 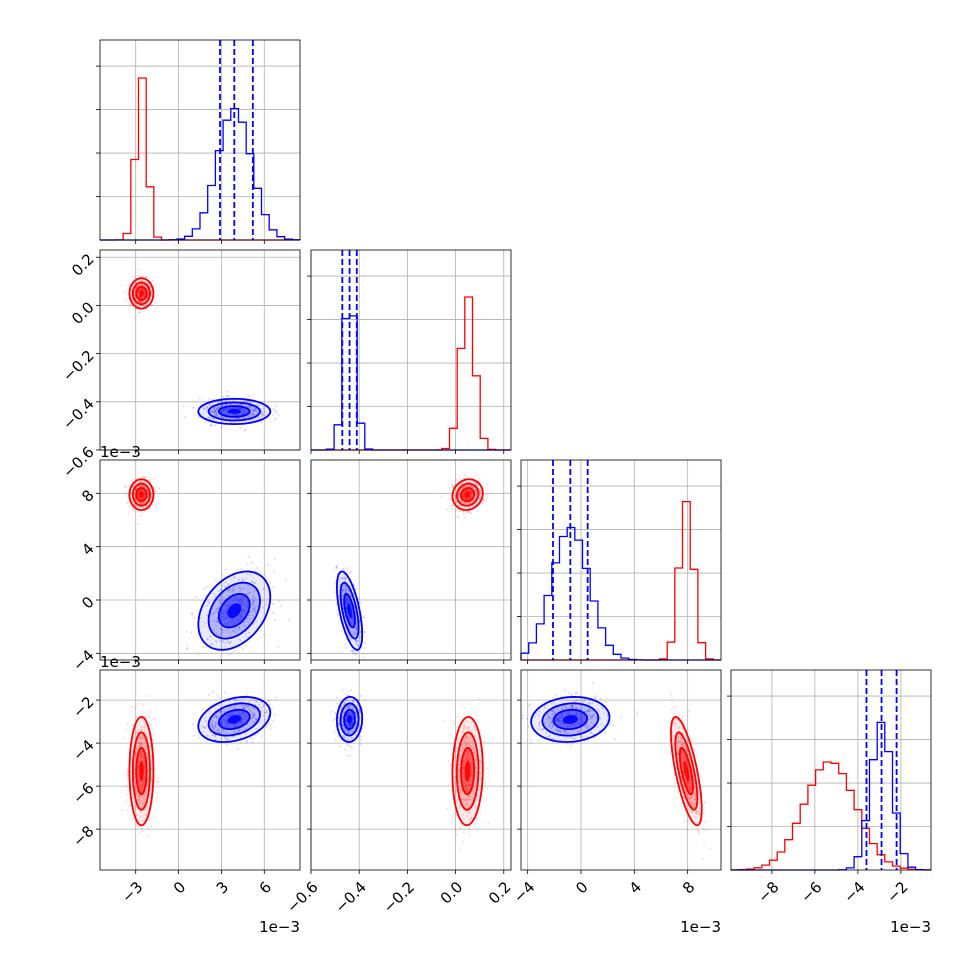 I want to click on x-tick-label: −0.4, so click(x=350, y=897).